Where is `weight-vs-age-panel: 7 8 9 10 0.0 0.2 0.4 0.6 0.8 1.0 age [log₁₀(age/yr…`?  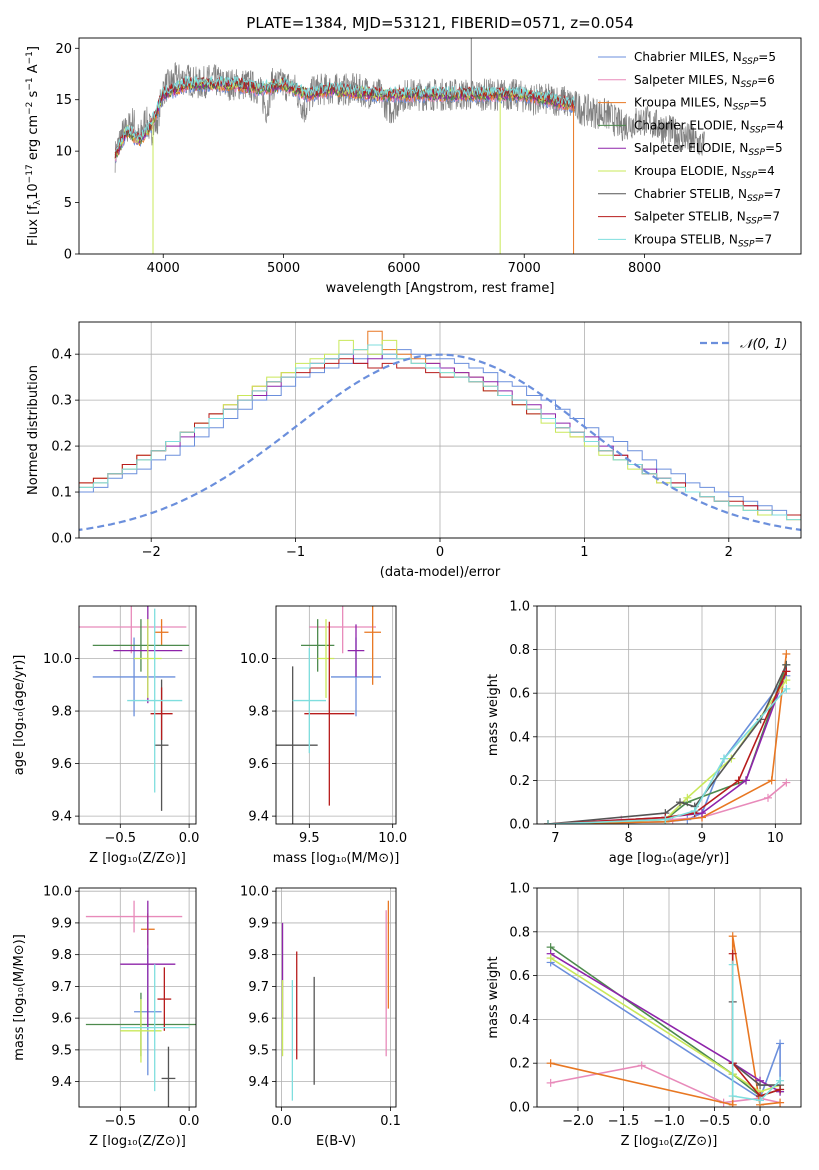 weight-vs-age-panel: 7 8 9 10 0.0 0.2 0.4 0.6 0.8 1.0 age [log₁₀(age/yr… is located at coordinates (644, 733).